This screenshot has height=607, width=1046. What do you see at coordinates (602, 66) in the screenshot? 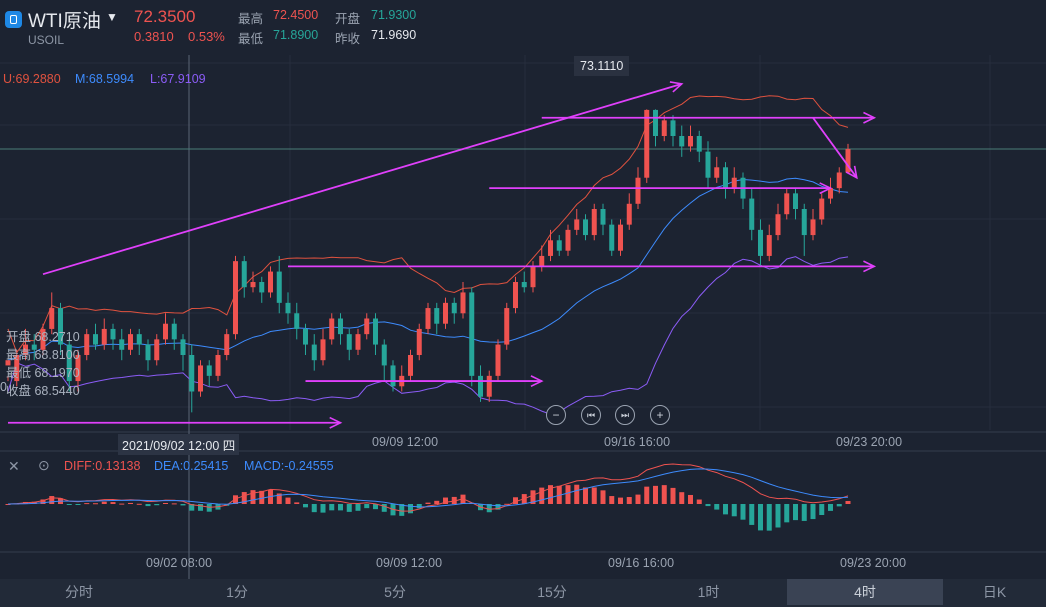
I see `peak-price-label: 73.1110` at bounding box center [602, 66].